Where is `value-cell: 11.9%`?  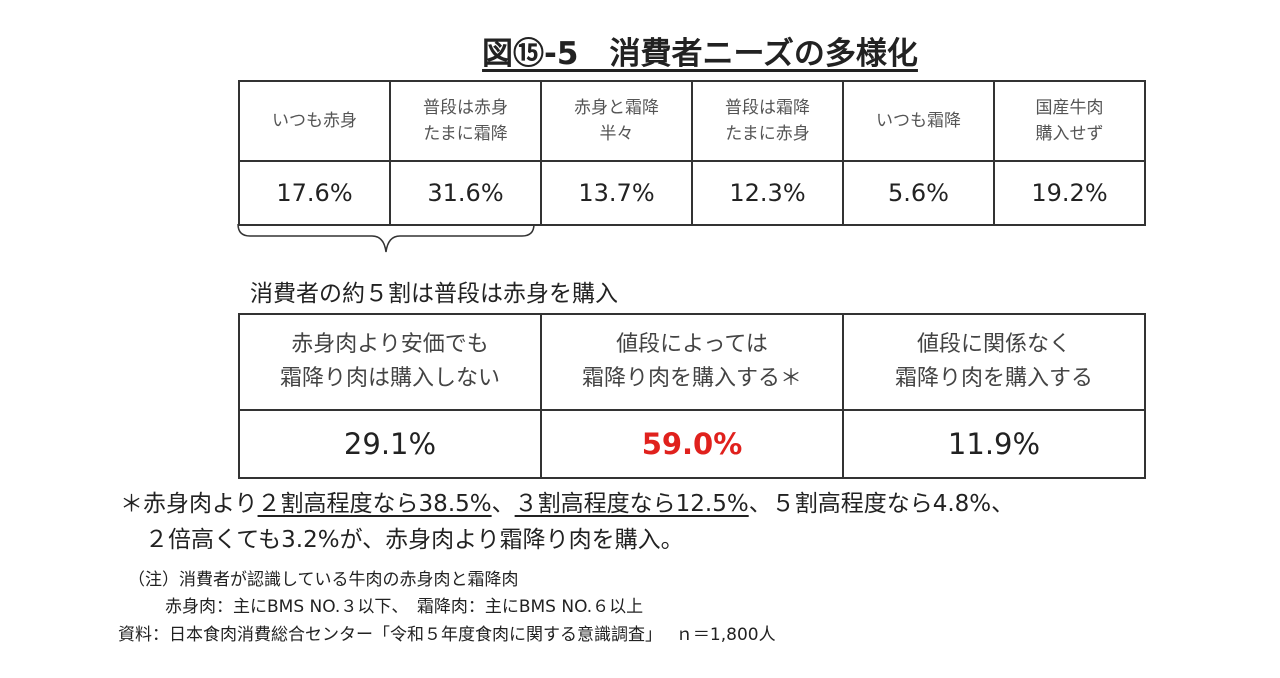
value-cell: 11.9% is located at coordinates (994, 444).